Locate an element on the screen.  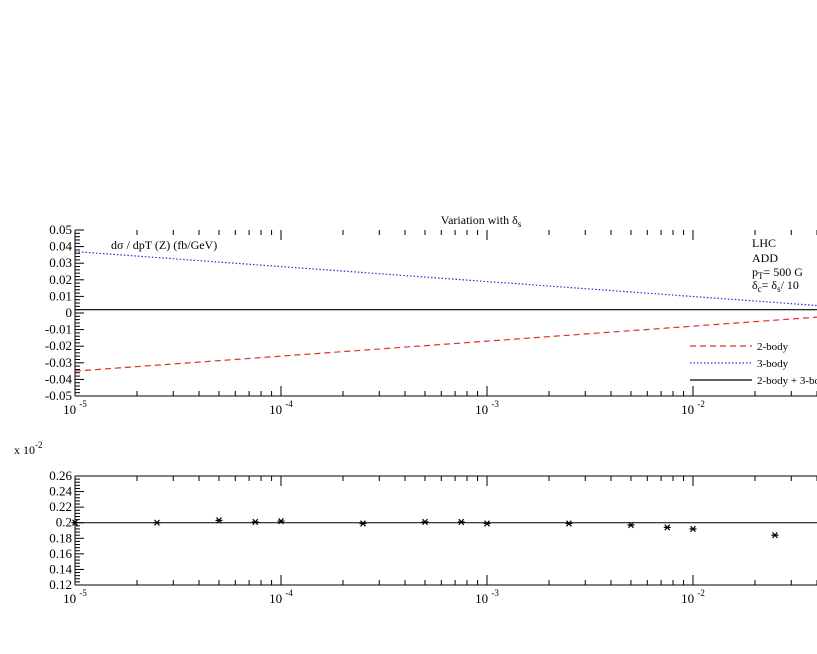
y-tick-label: 0.24 is located at coordinates (60, 491).